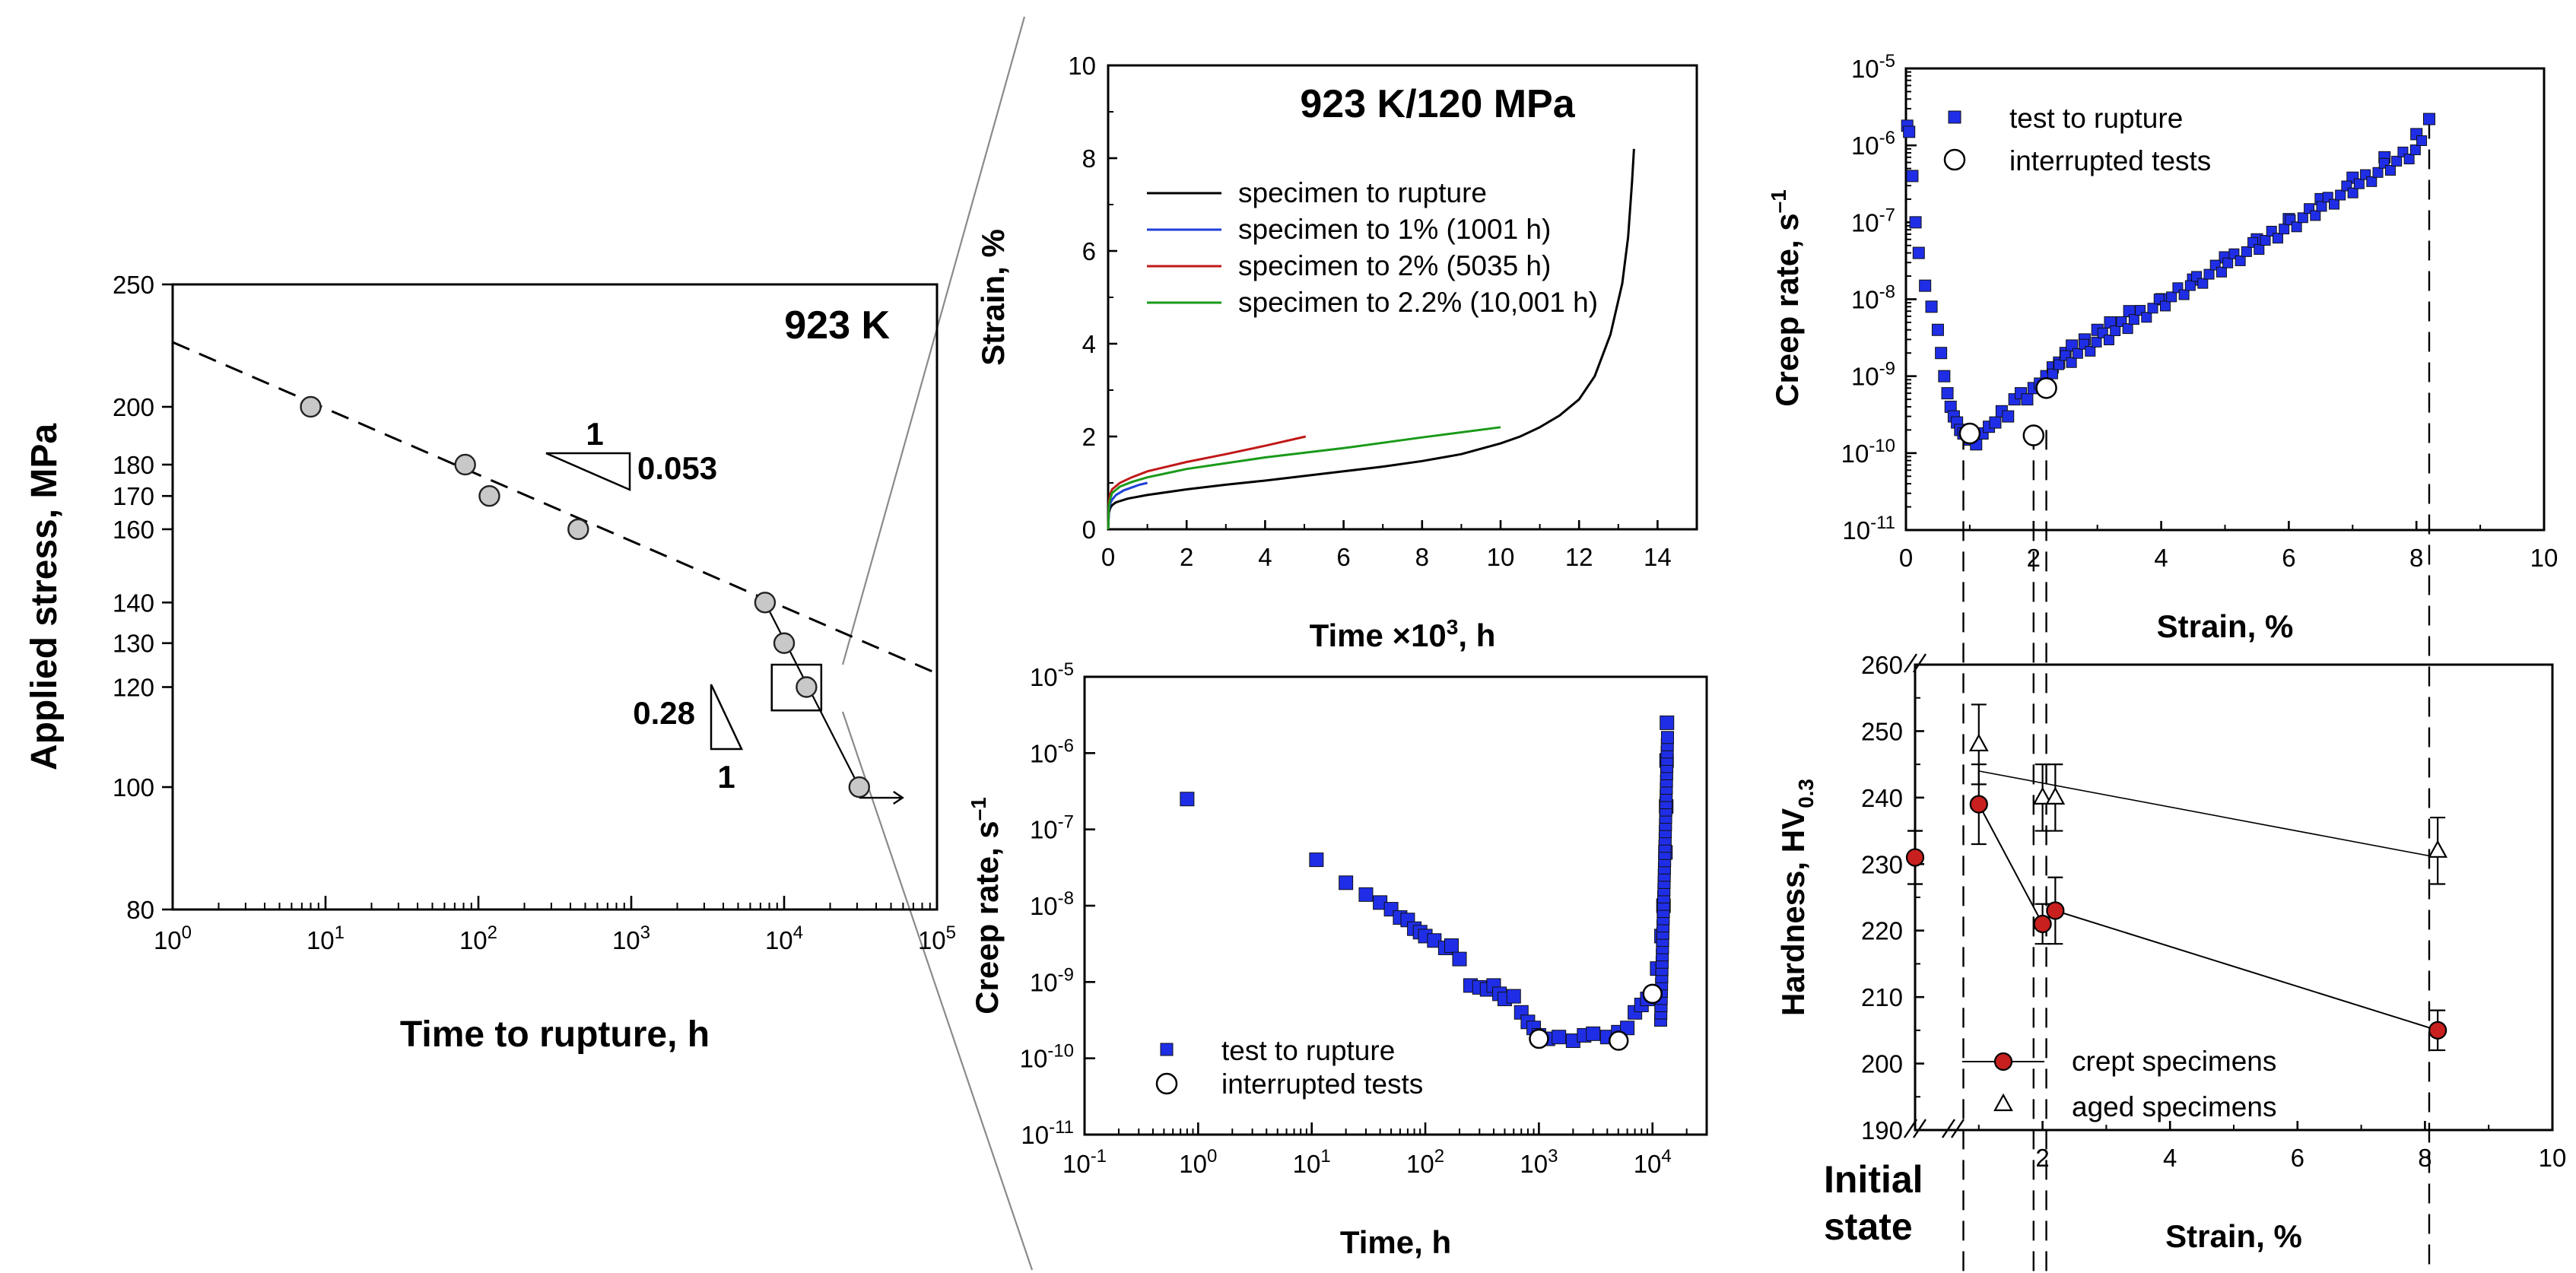 The image size is (2576, 1273). Describe the element at coordinates (133, 787) in the screenshot. I see `y-tick-label: 100` at that location.